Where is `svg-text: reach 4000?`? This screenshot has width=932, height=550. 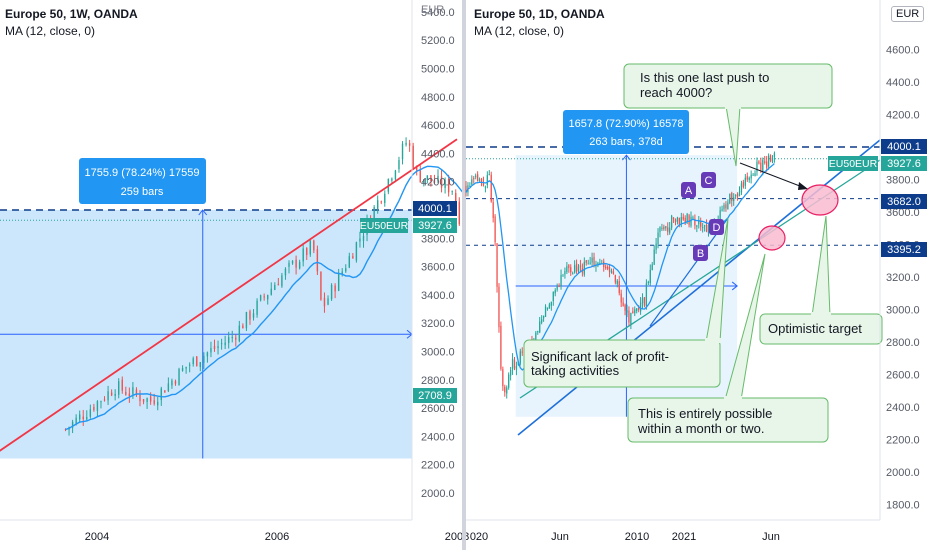
svg-text: reach 4000? is located at coordinates (676, 92).